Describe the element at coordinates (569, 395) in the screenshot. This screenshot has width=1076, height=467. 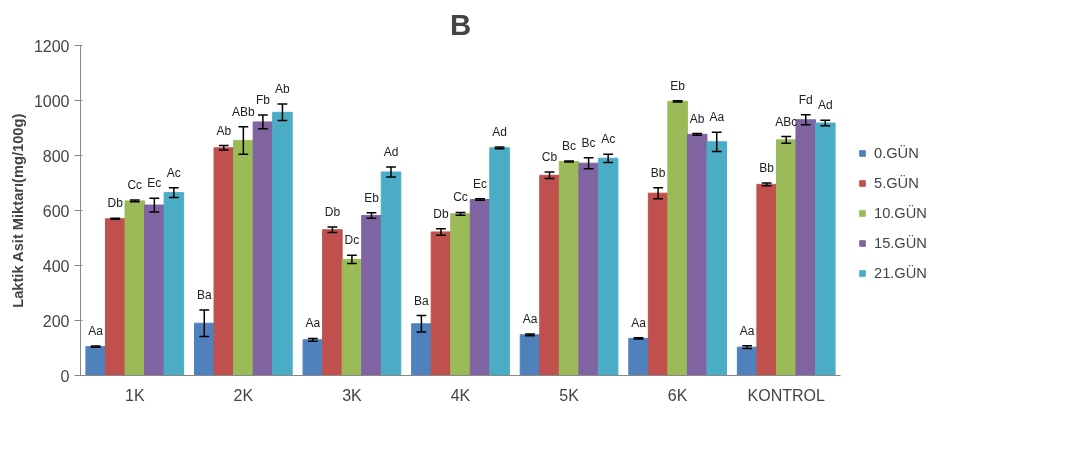
I see `x-tick-label: 5K` at that location.